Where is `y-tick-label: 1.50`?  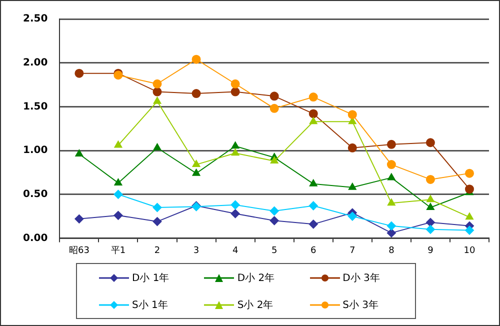
y-tick-label: 1.50 is located at coordinates (35, 106).